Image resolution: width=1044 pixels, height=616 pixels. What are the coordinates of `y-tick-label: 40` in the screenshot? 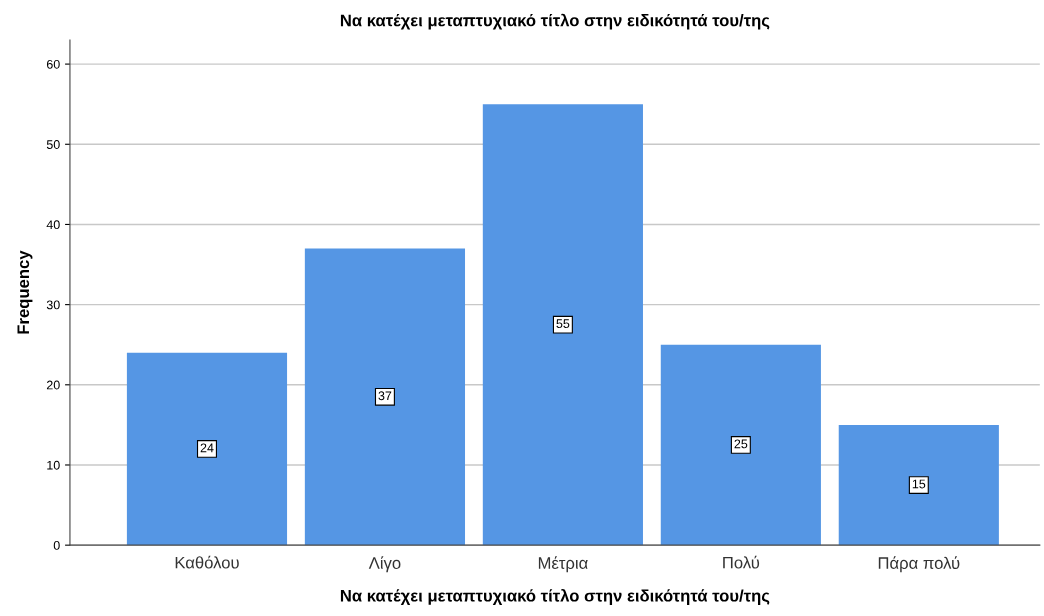 It's located at (53, 225).